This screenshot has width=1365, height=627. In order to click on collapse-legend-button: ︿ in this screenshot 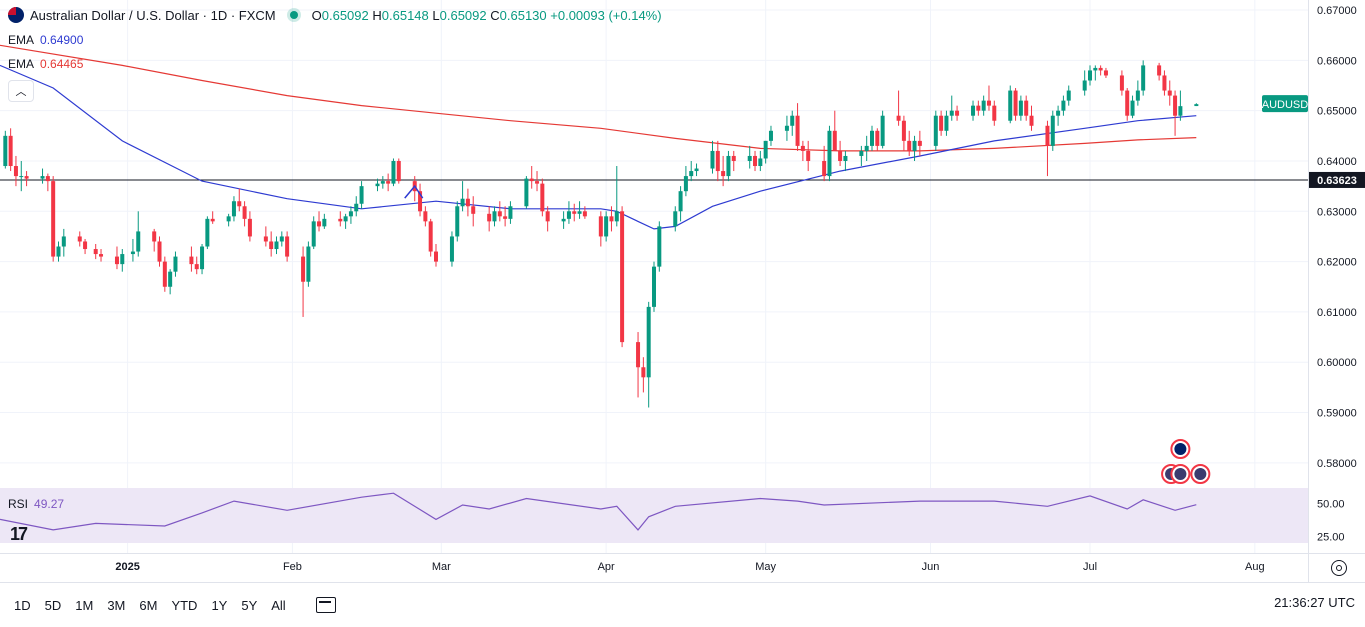, I will do `click(21, 91)`.